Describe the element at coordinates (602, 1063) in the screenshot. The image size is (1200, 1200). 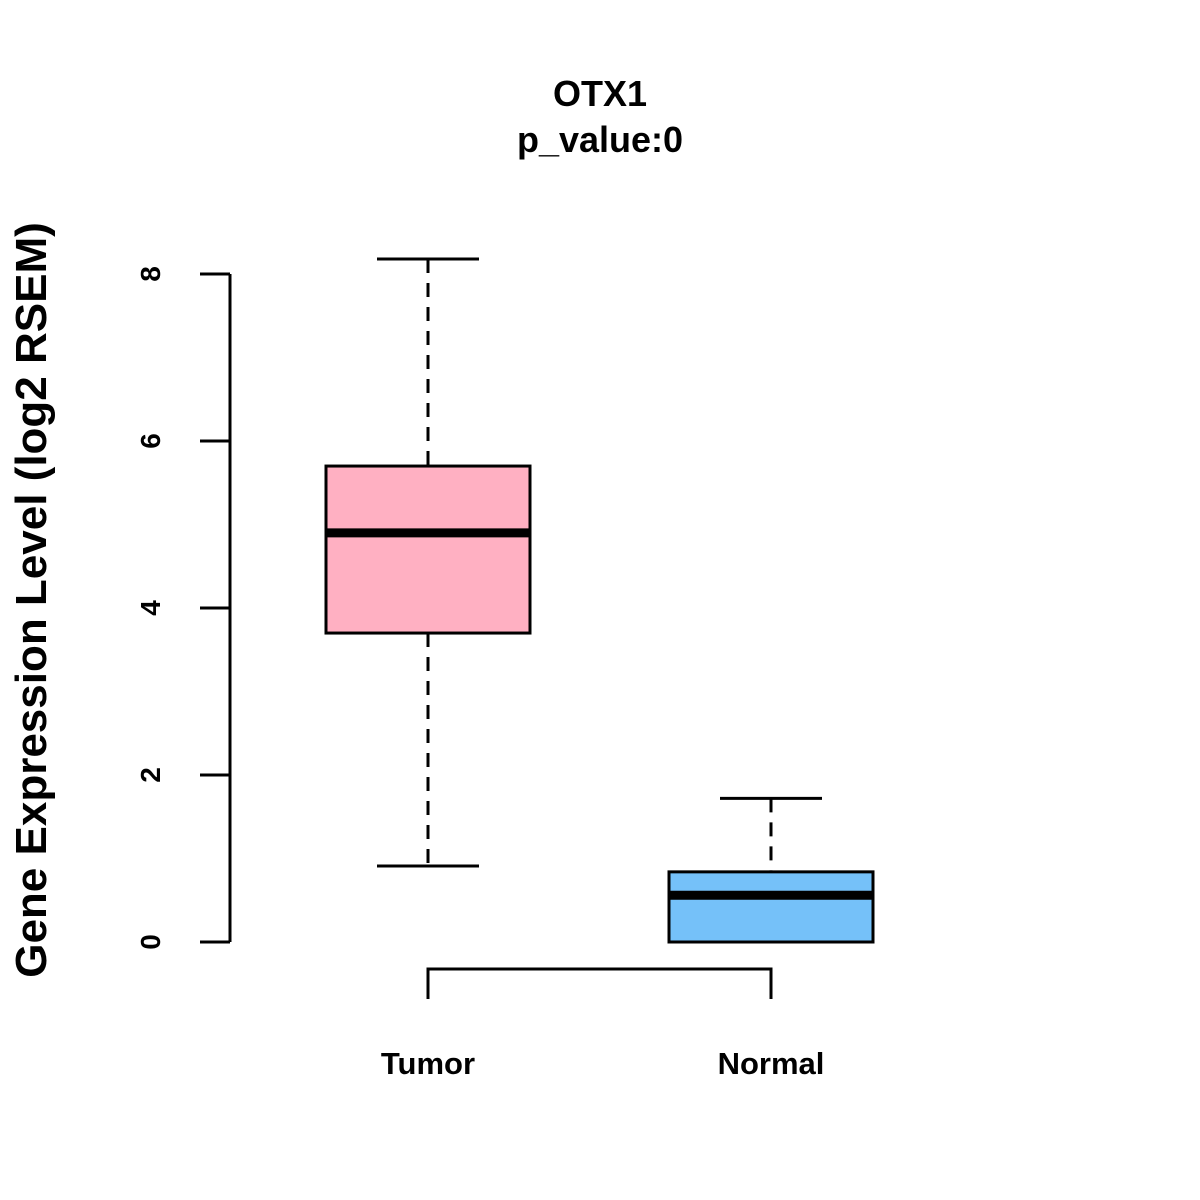
I see `category-labels: Tumor Normal` at that location.